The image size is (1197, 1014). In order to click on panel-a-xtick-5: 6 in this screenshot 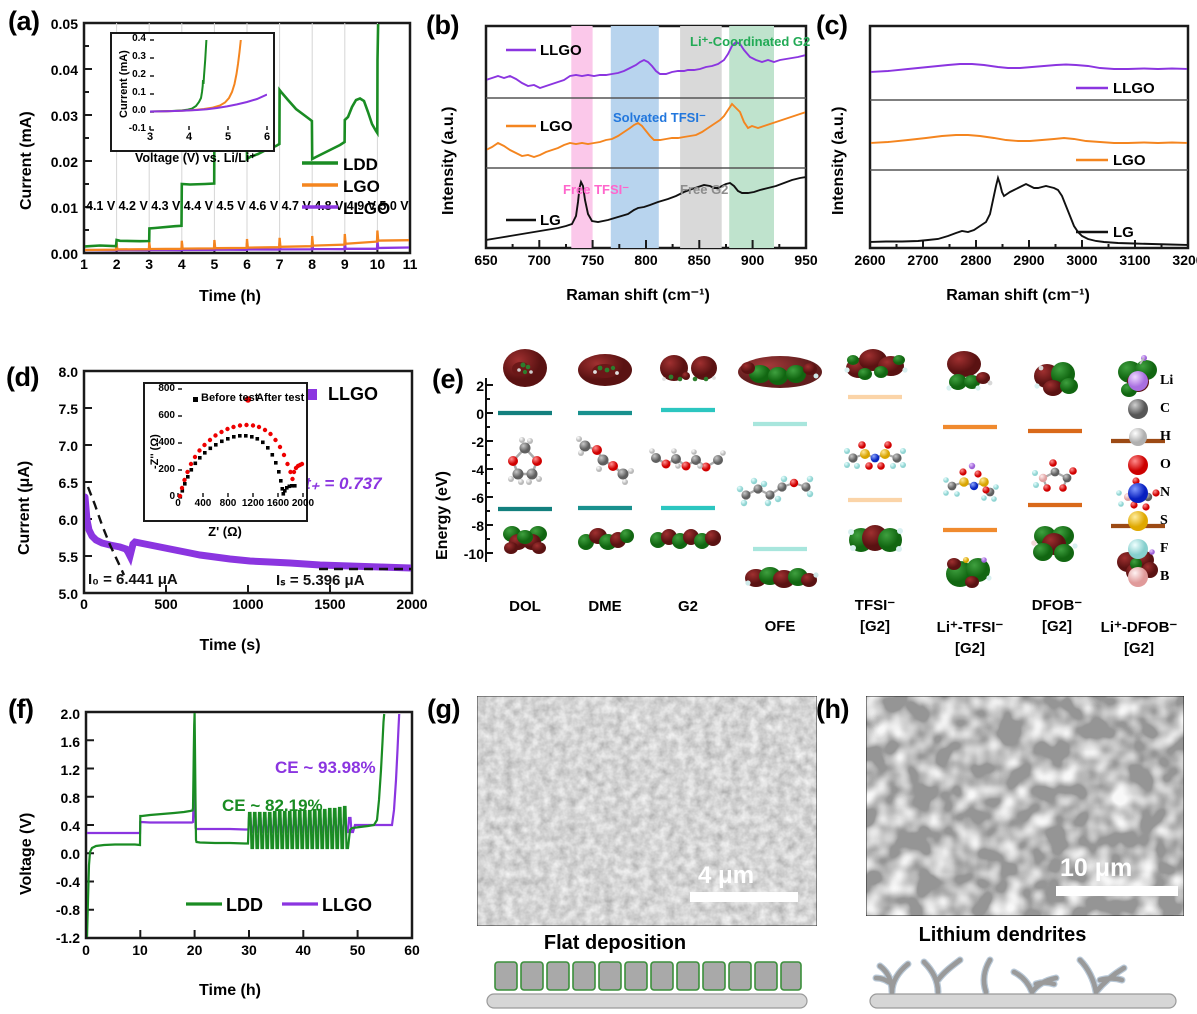, I will do `click(247, 264)`.